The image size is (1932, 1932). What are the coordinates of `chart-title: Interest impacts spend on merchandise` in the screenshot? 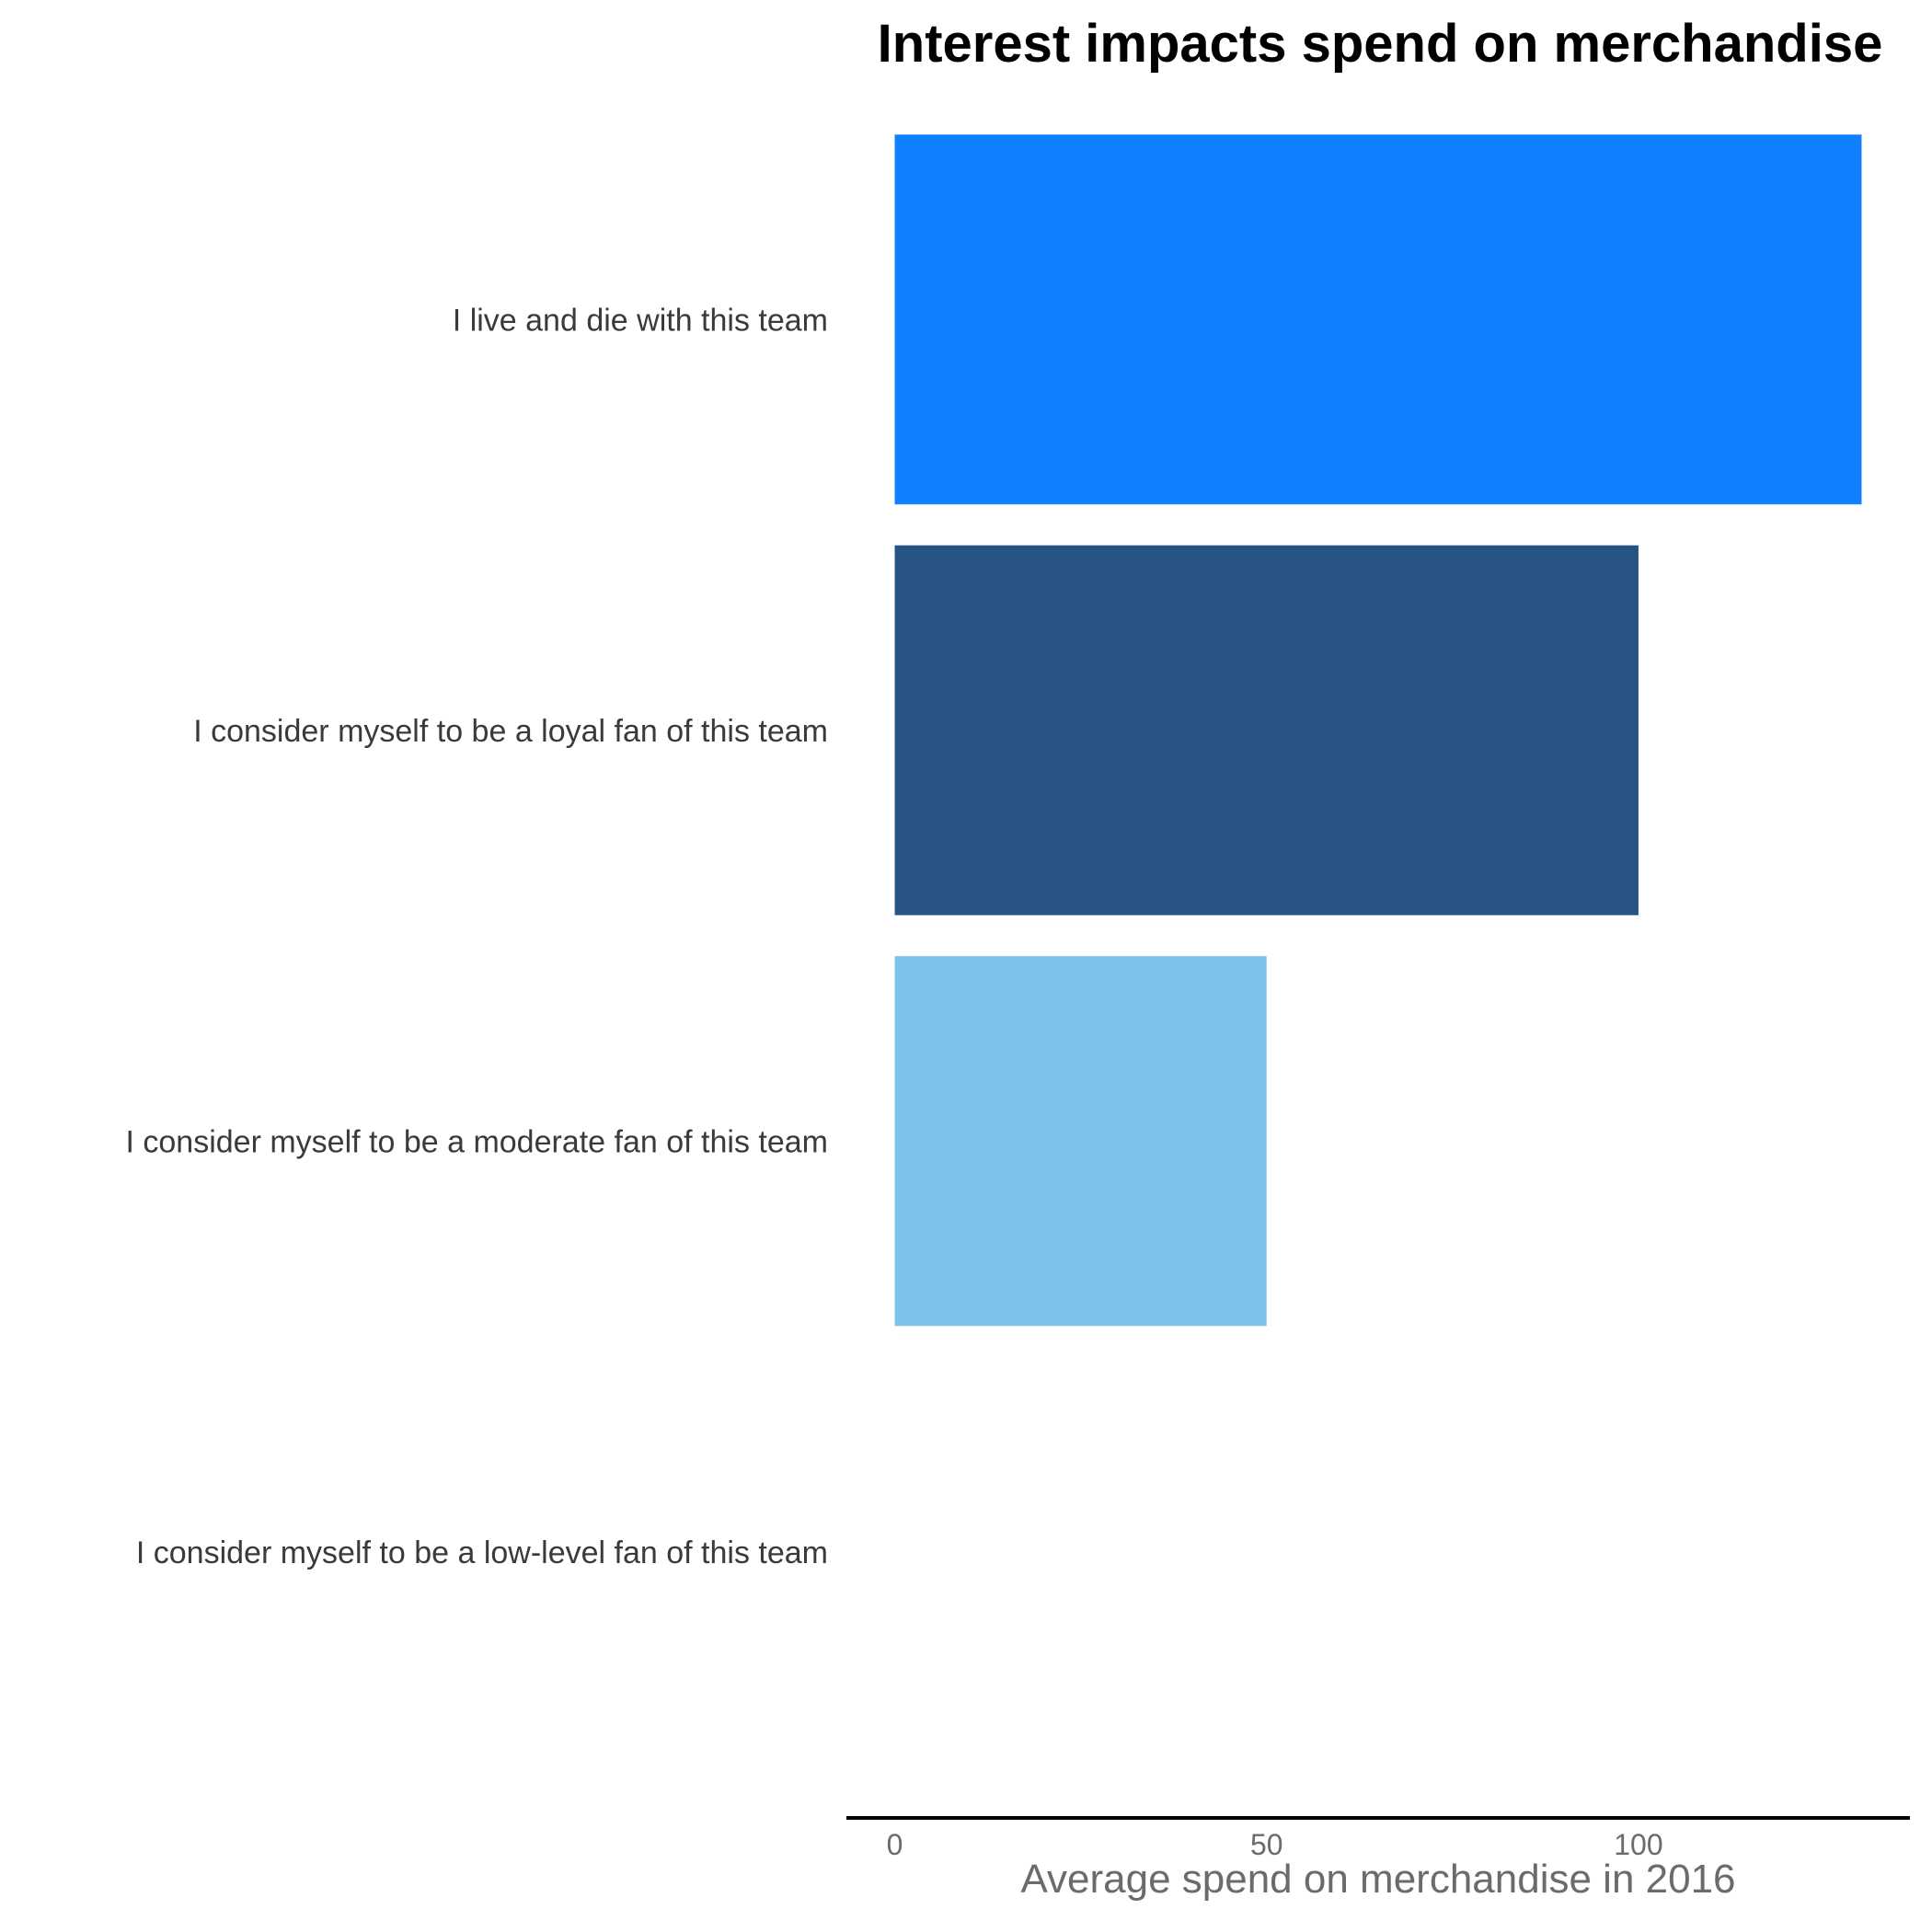 It's located at (1380, 44).